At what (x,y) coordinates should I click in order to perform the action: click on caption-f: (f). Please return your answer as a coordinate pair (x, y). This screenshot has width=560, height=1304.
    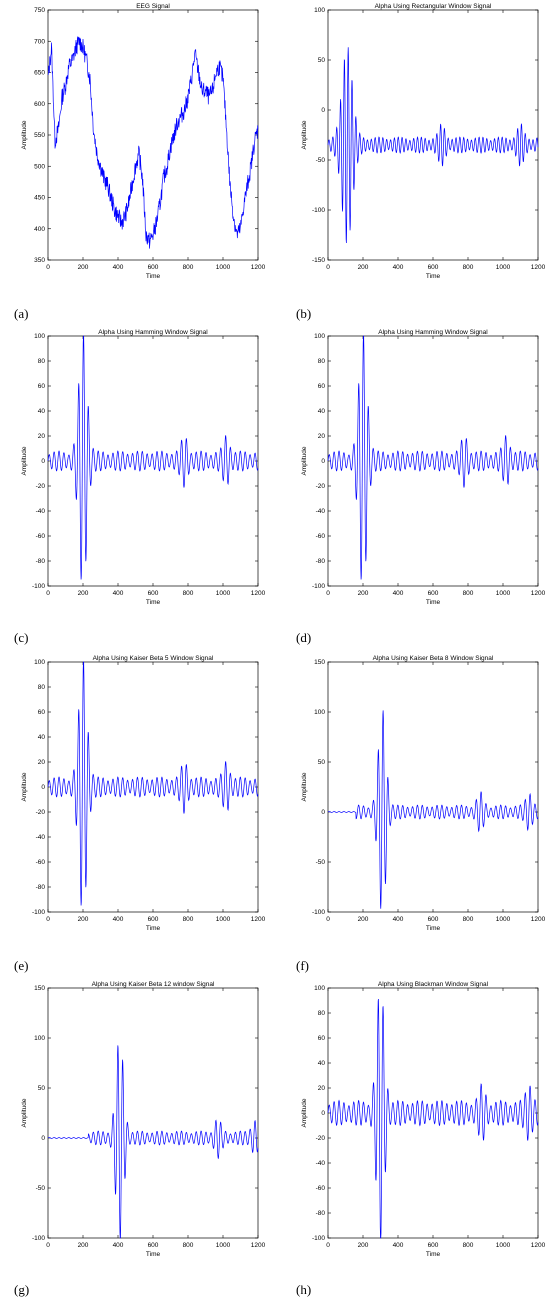
    Looking at the image, I should click on (302, 965).